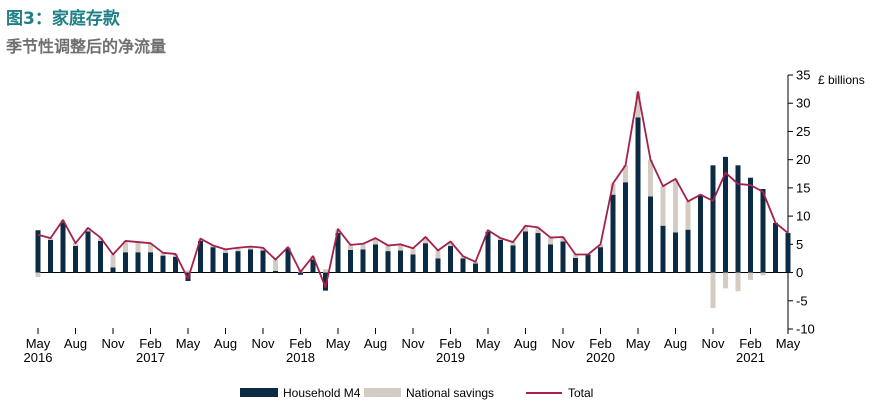  What do you see at coordinates (803, 216) in the screenshot?
I see `y-tick-label: 10` at bounding box center [803, 216].